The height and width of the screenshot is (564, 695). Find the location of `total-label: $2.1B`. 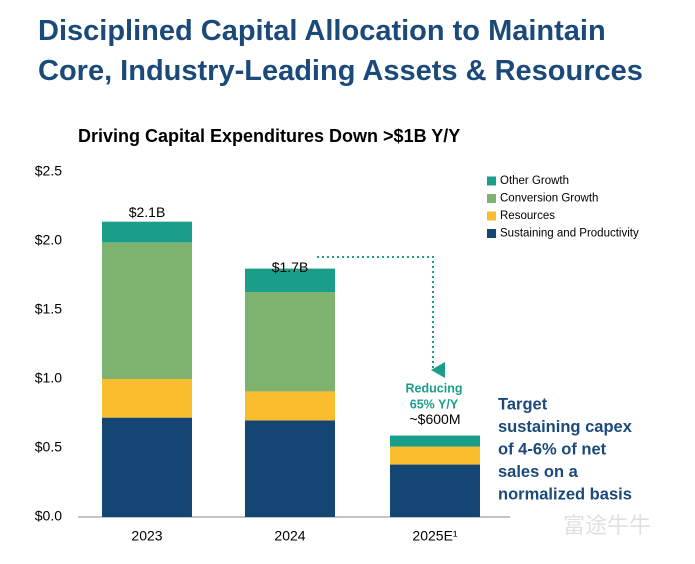

total-label: $2.1B is located at coordinates (147, 212).